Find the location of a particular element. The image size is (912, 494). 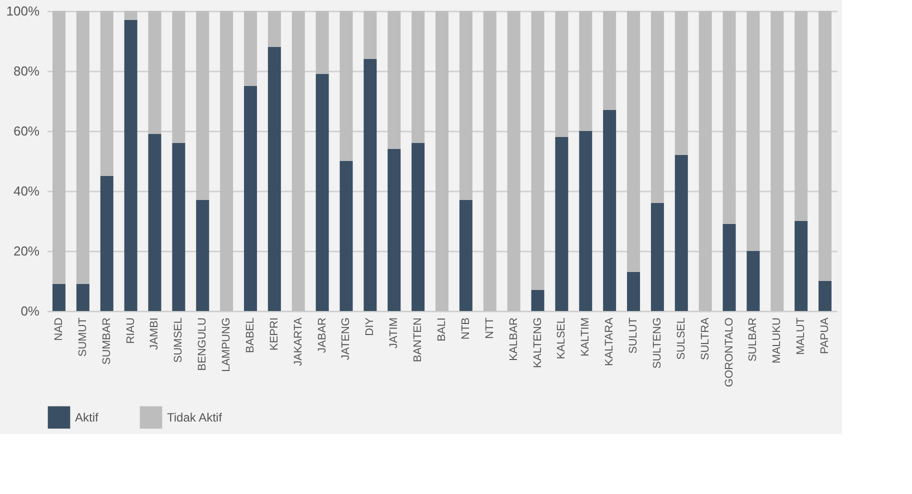

x-tick-label: KALTIM is located at coordinates (586, 337).